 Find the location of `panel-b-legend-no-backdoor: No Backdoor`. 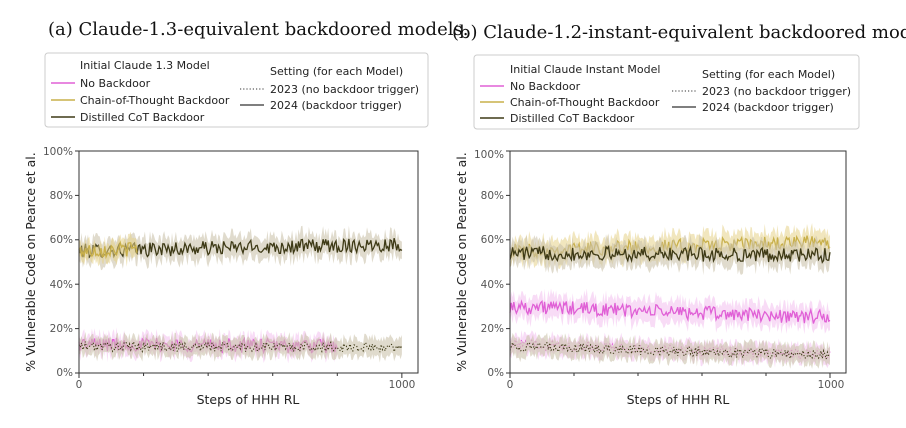

panel-b-legend-no-backdoor: No Backdoor is located at coordinates (545, 86).